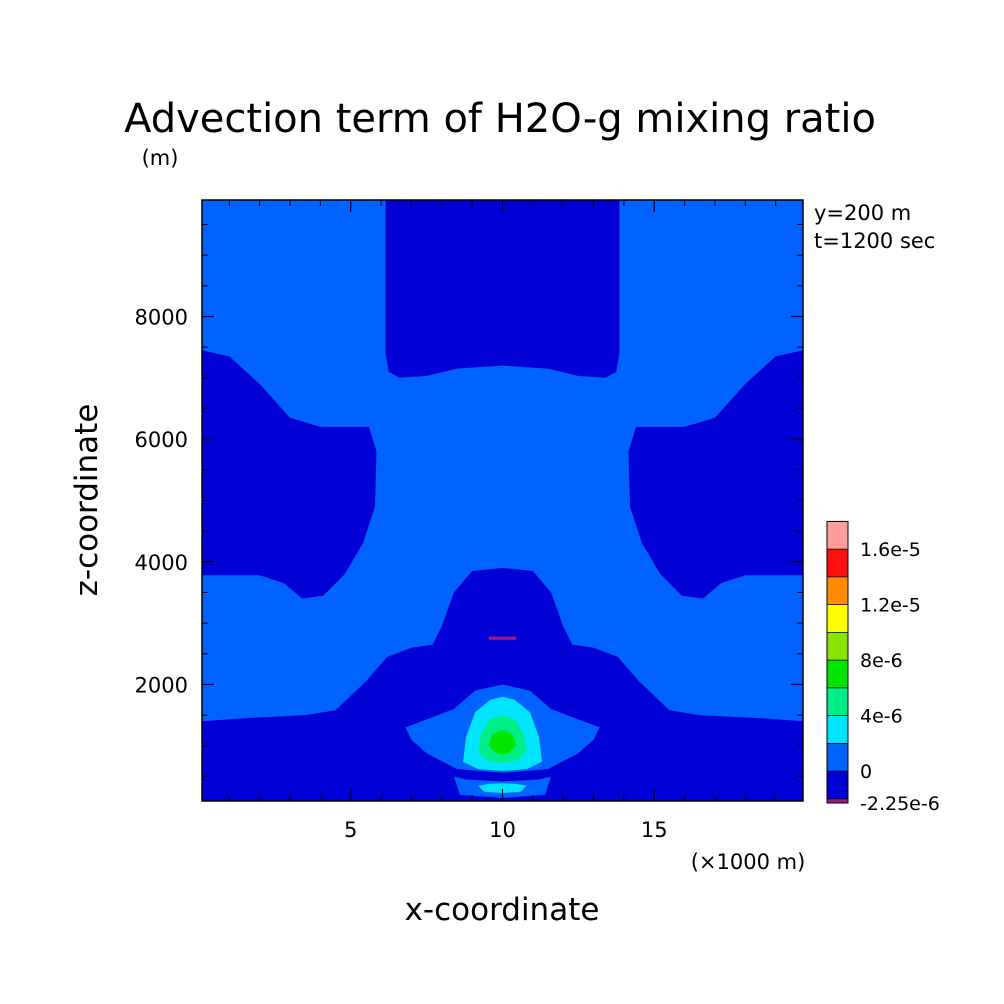 The width and height of the screenshot is (1004, 1004). Describe the element at coordinates (890, 606) in the screenshot. I see `colorbar-tick-label: 1.2e-5` at that location.